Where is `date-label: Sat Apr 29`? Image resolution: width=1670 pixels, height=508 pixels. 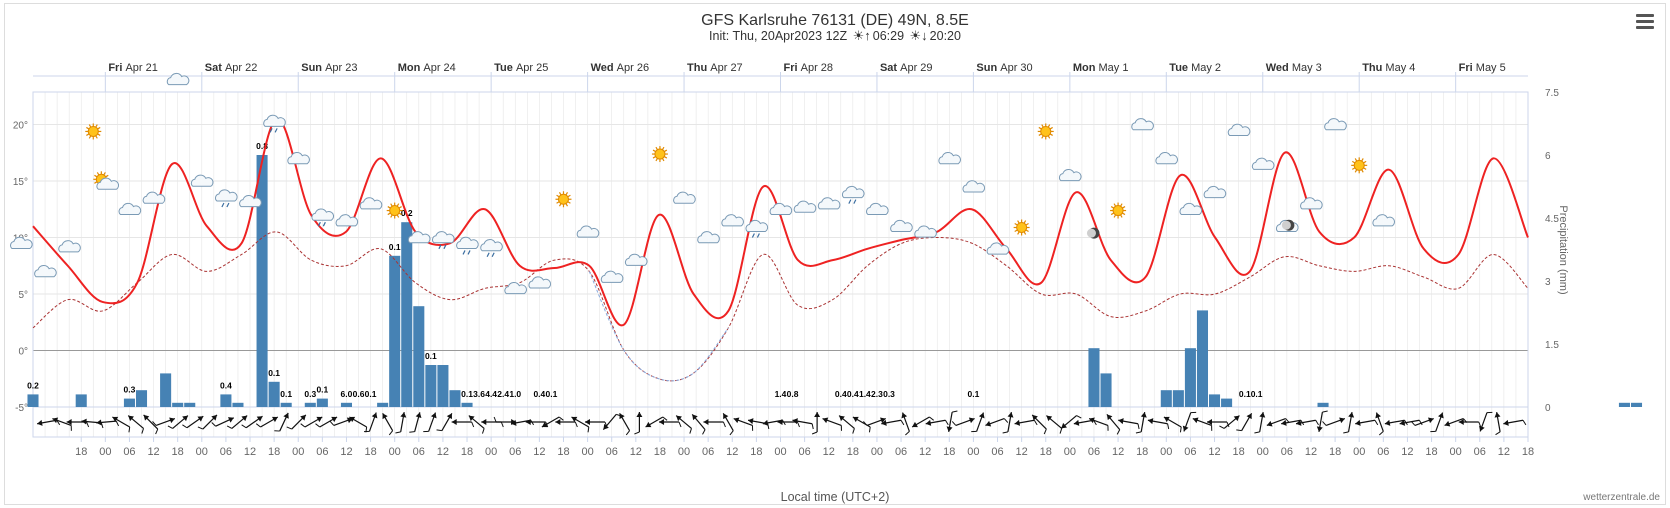
date-label: Sat Apr 29 is located at coordinates (906, 68).